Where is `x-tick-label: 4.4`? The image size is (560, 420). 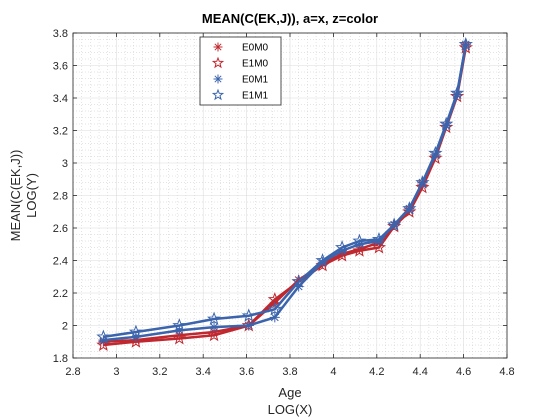 x-tick-label: 4.4 is located at coordinates (420, 372).